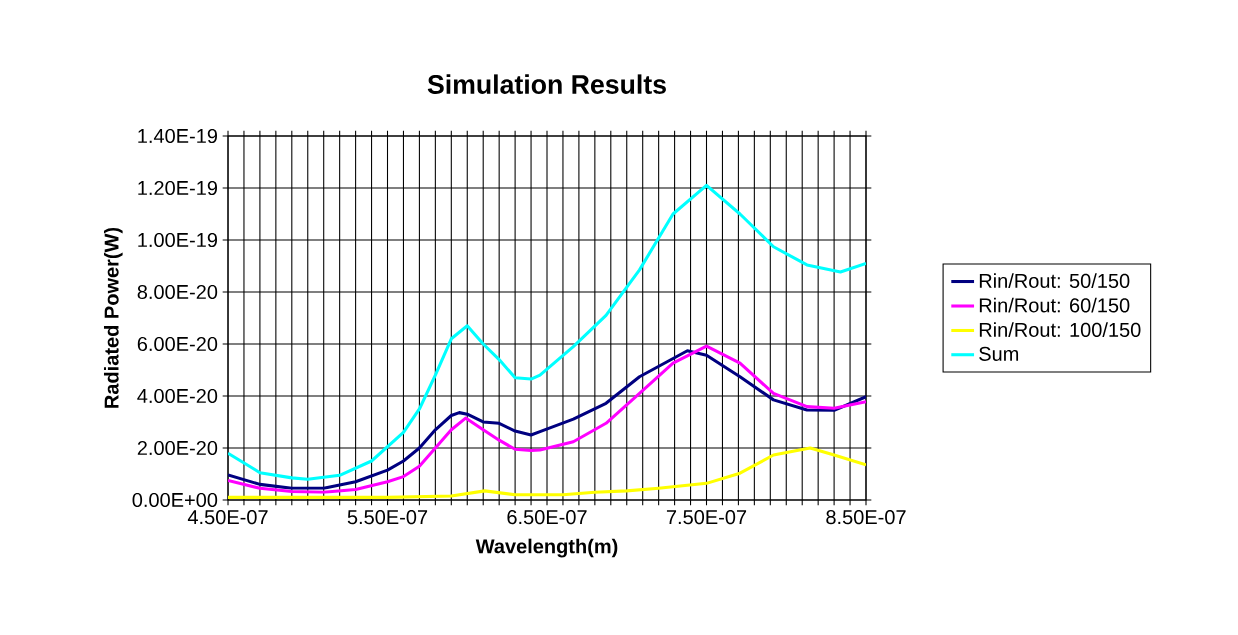  I want to click on x-axis-title: Wavelength(m), so click(546, 548).